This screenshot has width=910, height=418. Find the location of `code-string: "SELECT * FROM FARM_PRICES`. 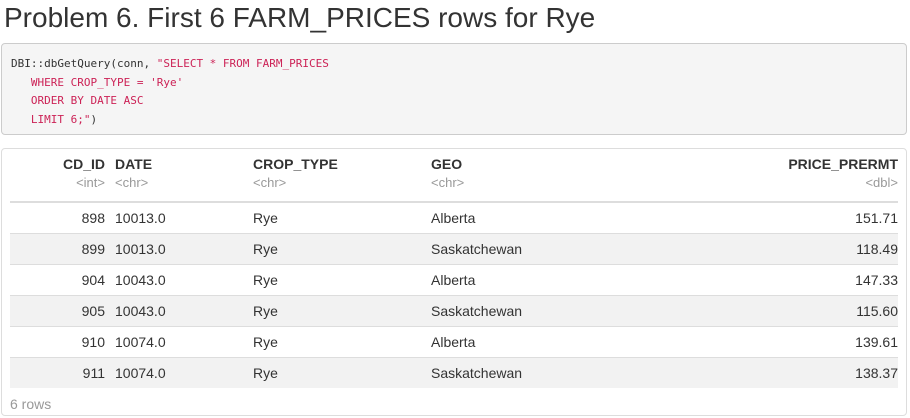

code-string: "SELECT * FROM FARM_PRICES is located at coordinates (242, 63).